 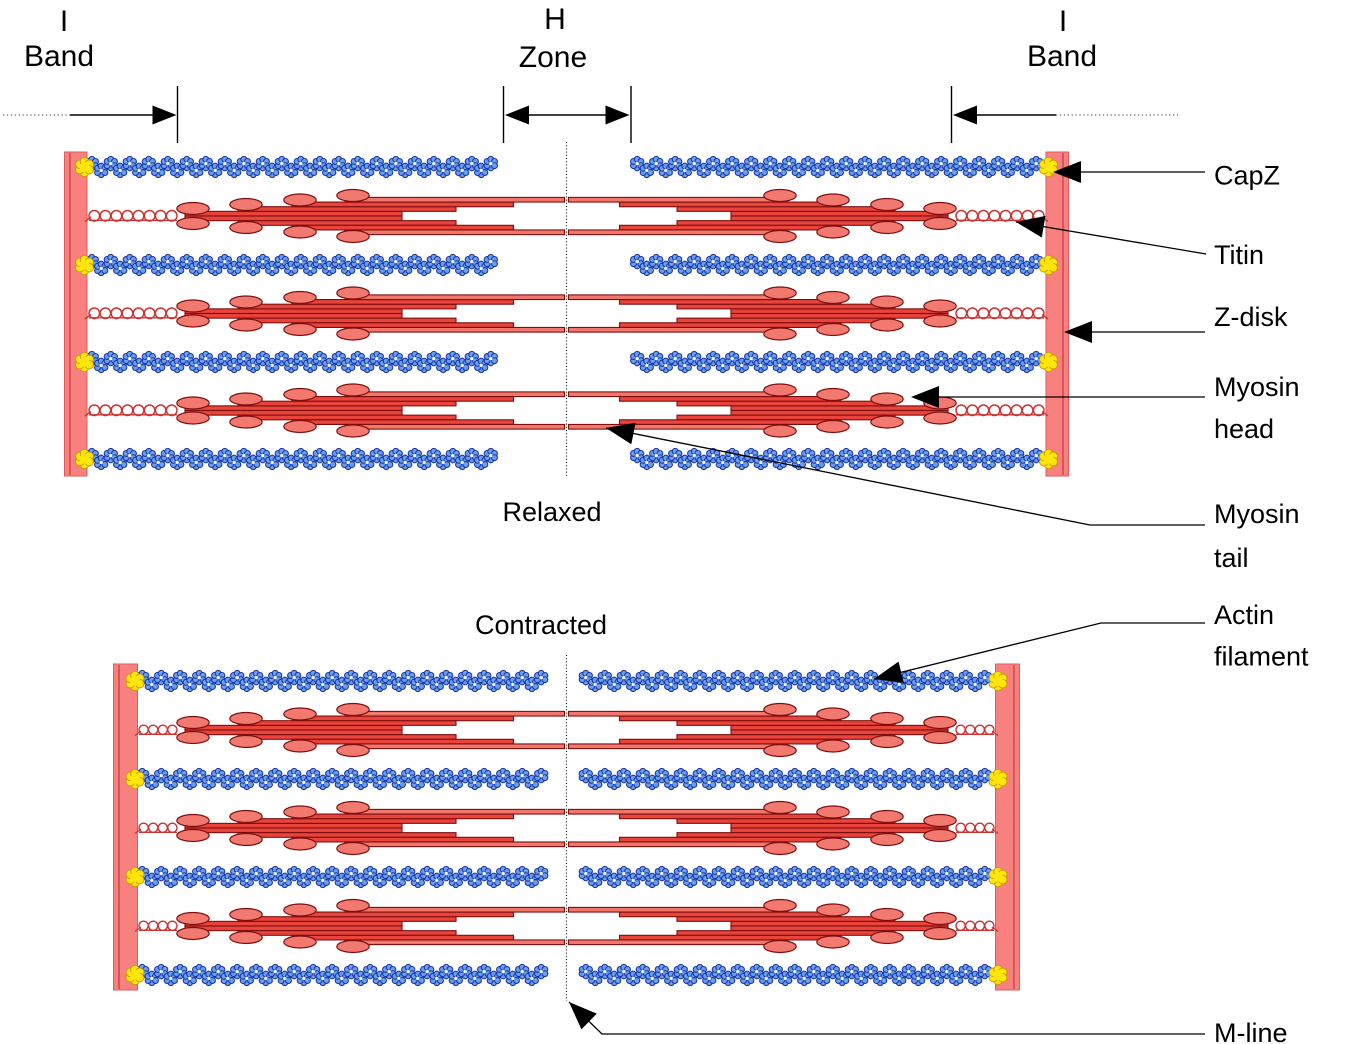 I want to click on svg-text: H, so click(x=555, y=19).